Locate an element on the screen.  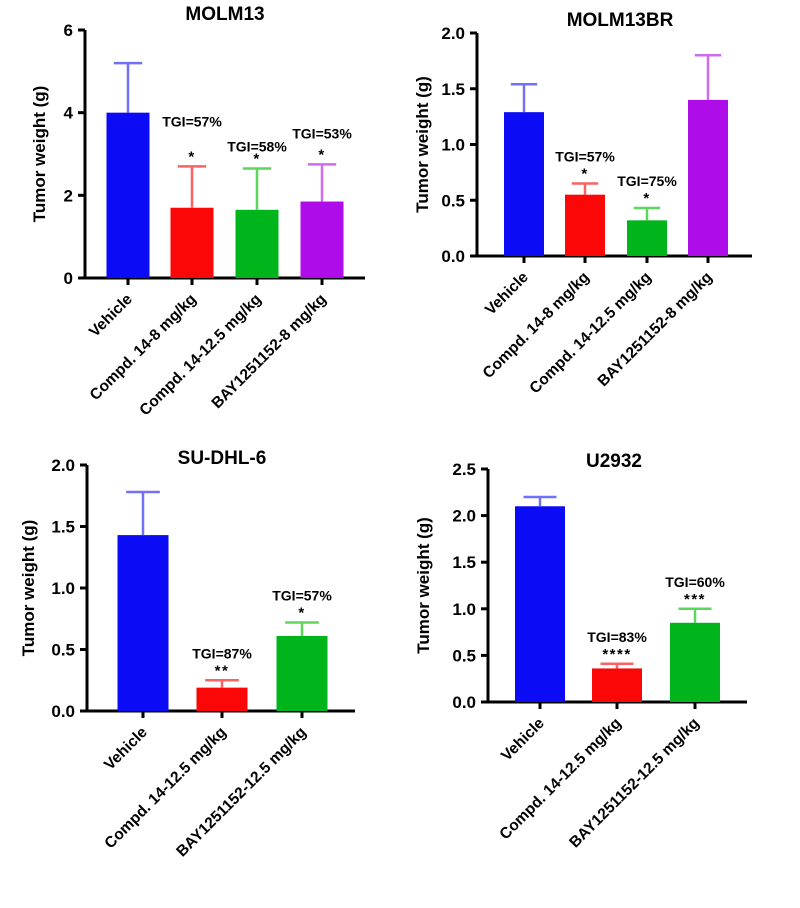
y-tick-label: 2 is located at coordinates (68, 195).